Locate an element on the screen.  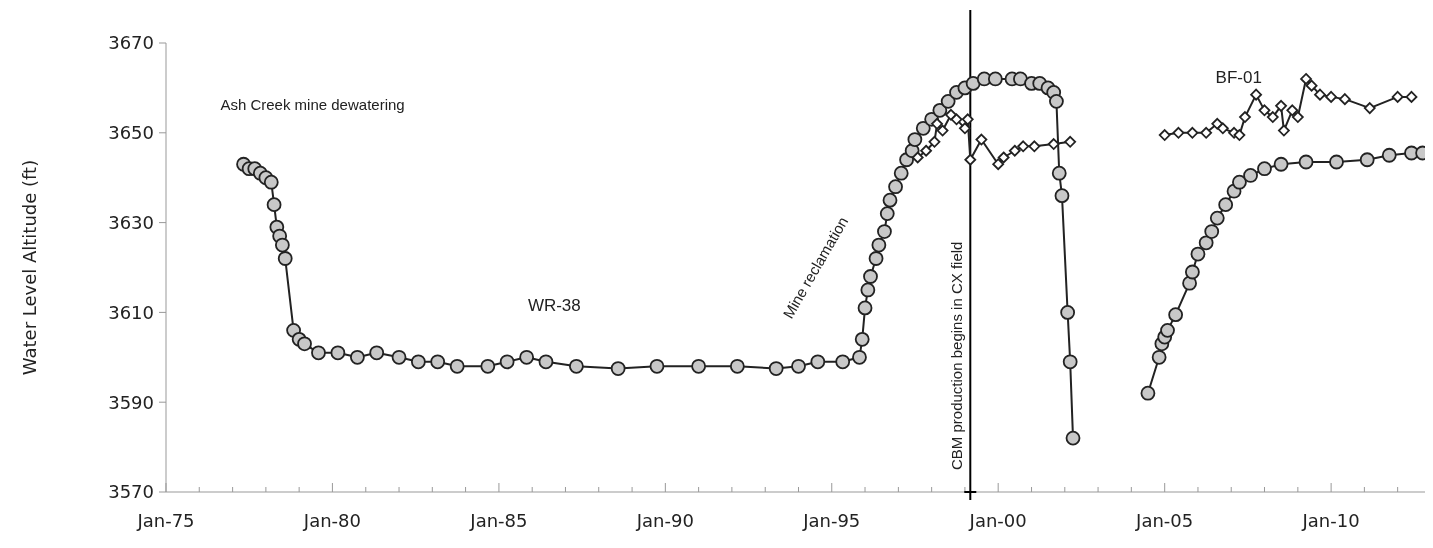
series-label: BF-01 is located at coordinates (1238, 78).